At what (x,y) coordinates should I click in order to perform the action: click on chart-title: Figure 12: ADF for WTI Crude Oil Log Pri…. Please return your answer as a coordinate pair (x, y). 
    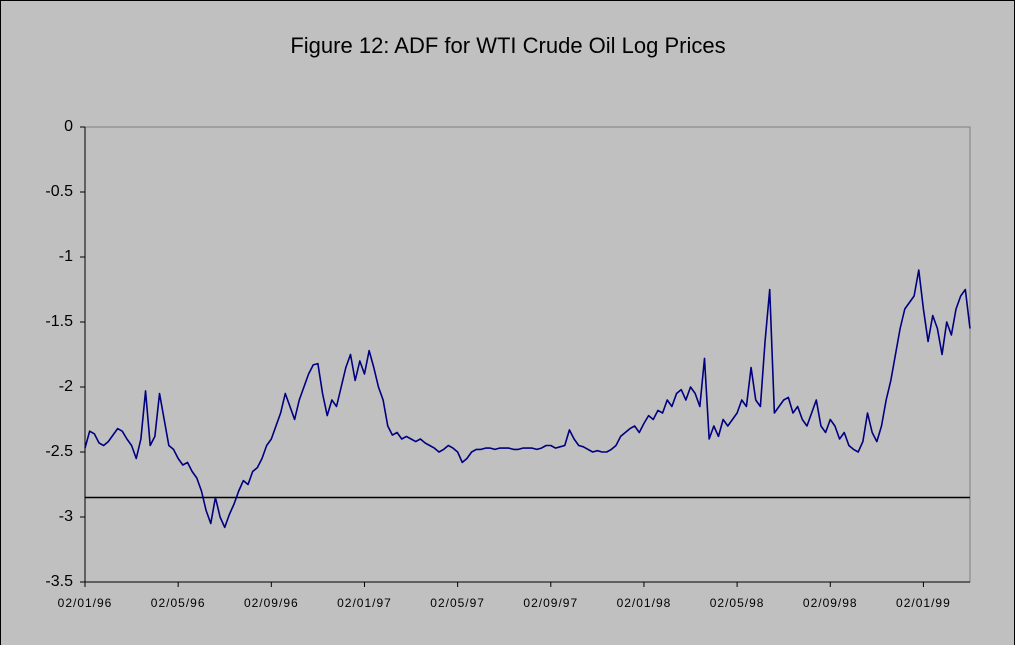
    Looking at the image, I should click on (507, 45).